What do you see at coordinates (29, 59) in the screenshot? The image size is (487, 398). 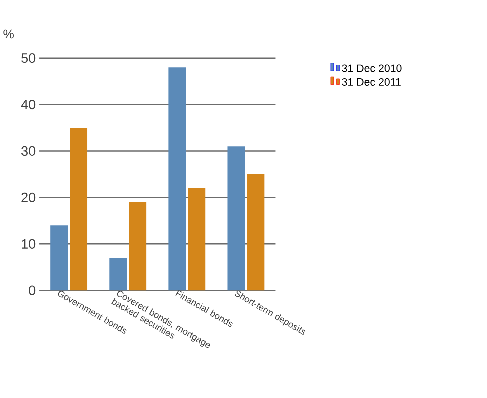 I see `y-tick-label: 50` at bounding box center [29, 59].